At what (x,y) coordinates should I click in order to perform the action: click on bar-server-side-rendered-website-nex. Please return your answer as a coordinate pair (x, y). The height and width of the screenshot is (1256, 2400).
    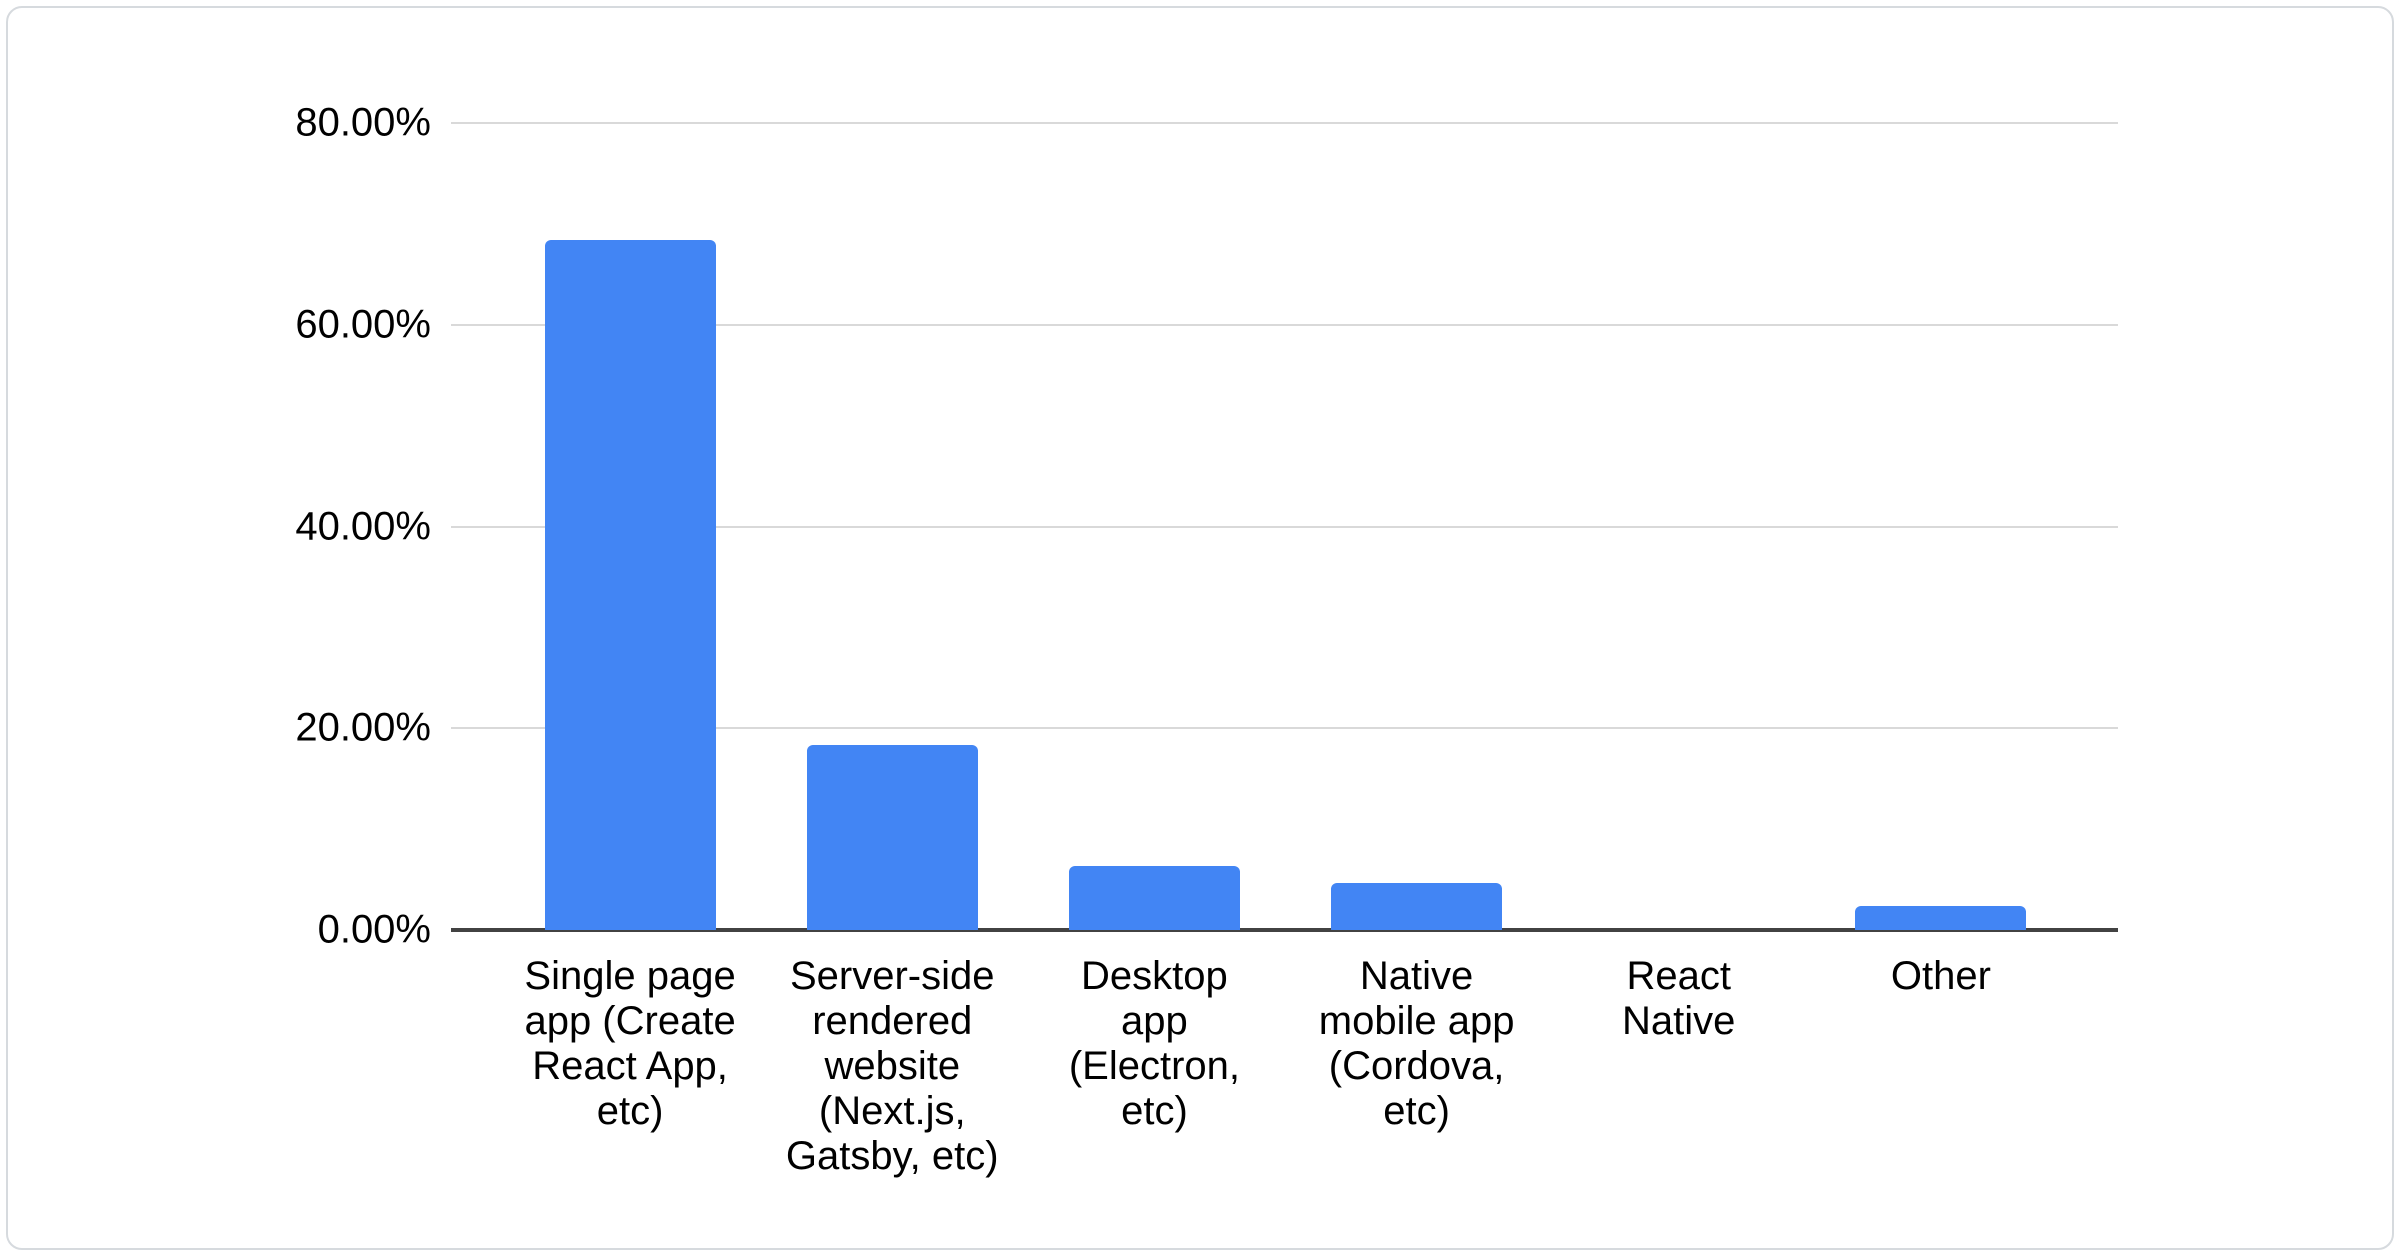
    Looking at the image, I should click on (892, 837).